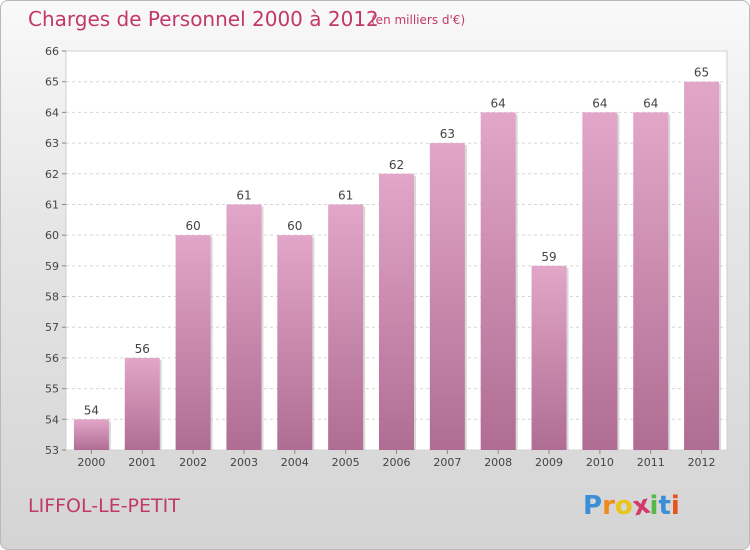 The height and width of the screenshot is (550, 750). I want to click on x-tick-label: 2011, so click(651, 462).